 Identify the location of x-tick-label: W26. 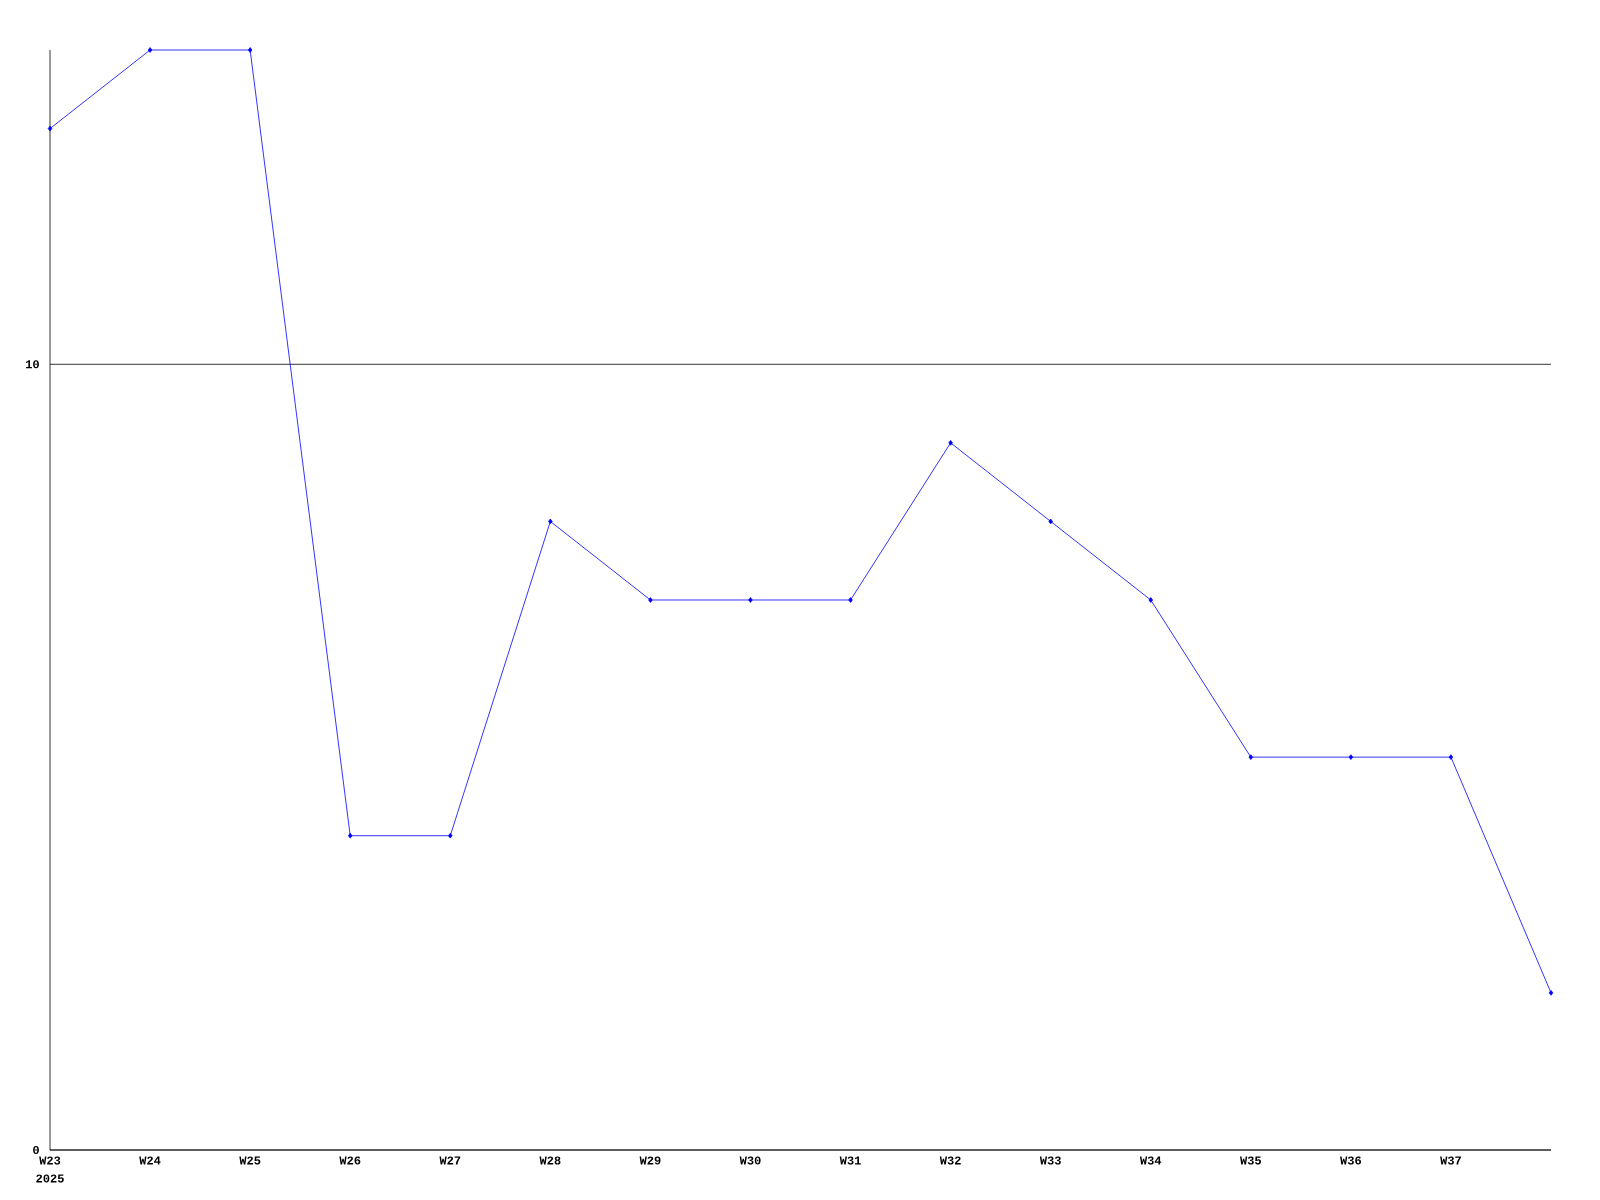
(350, 1160).